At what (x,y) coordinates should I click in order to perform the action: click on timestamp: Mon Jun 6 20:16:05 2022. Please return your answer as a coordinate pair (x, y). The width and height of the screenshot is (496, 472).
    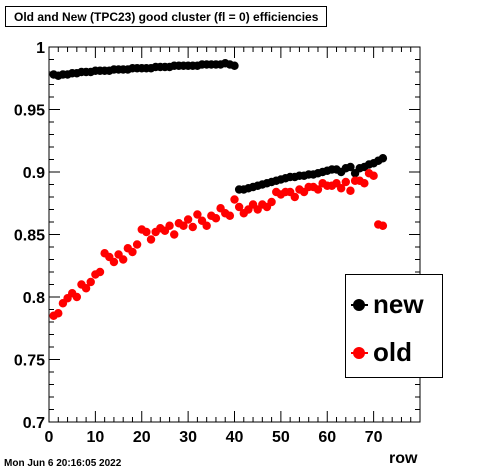
    Looking at the image, I should click on (63, 463).